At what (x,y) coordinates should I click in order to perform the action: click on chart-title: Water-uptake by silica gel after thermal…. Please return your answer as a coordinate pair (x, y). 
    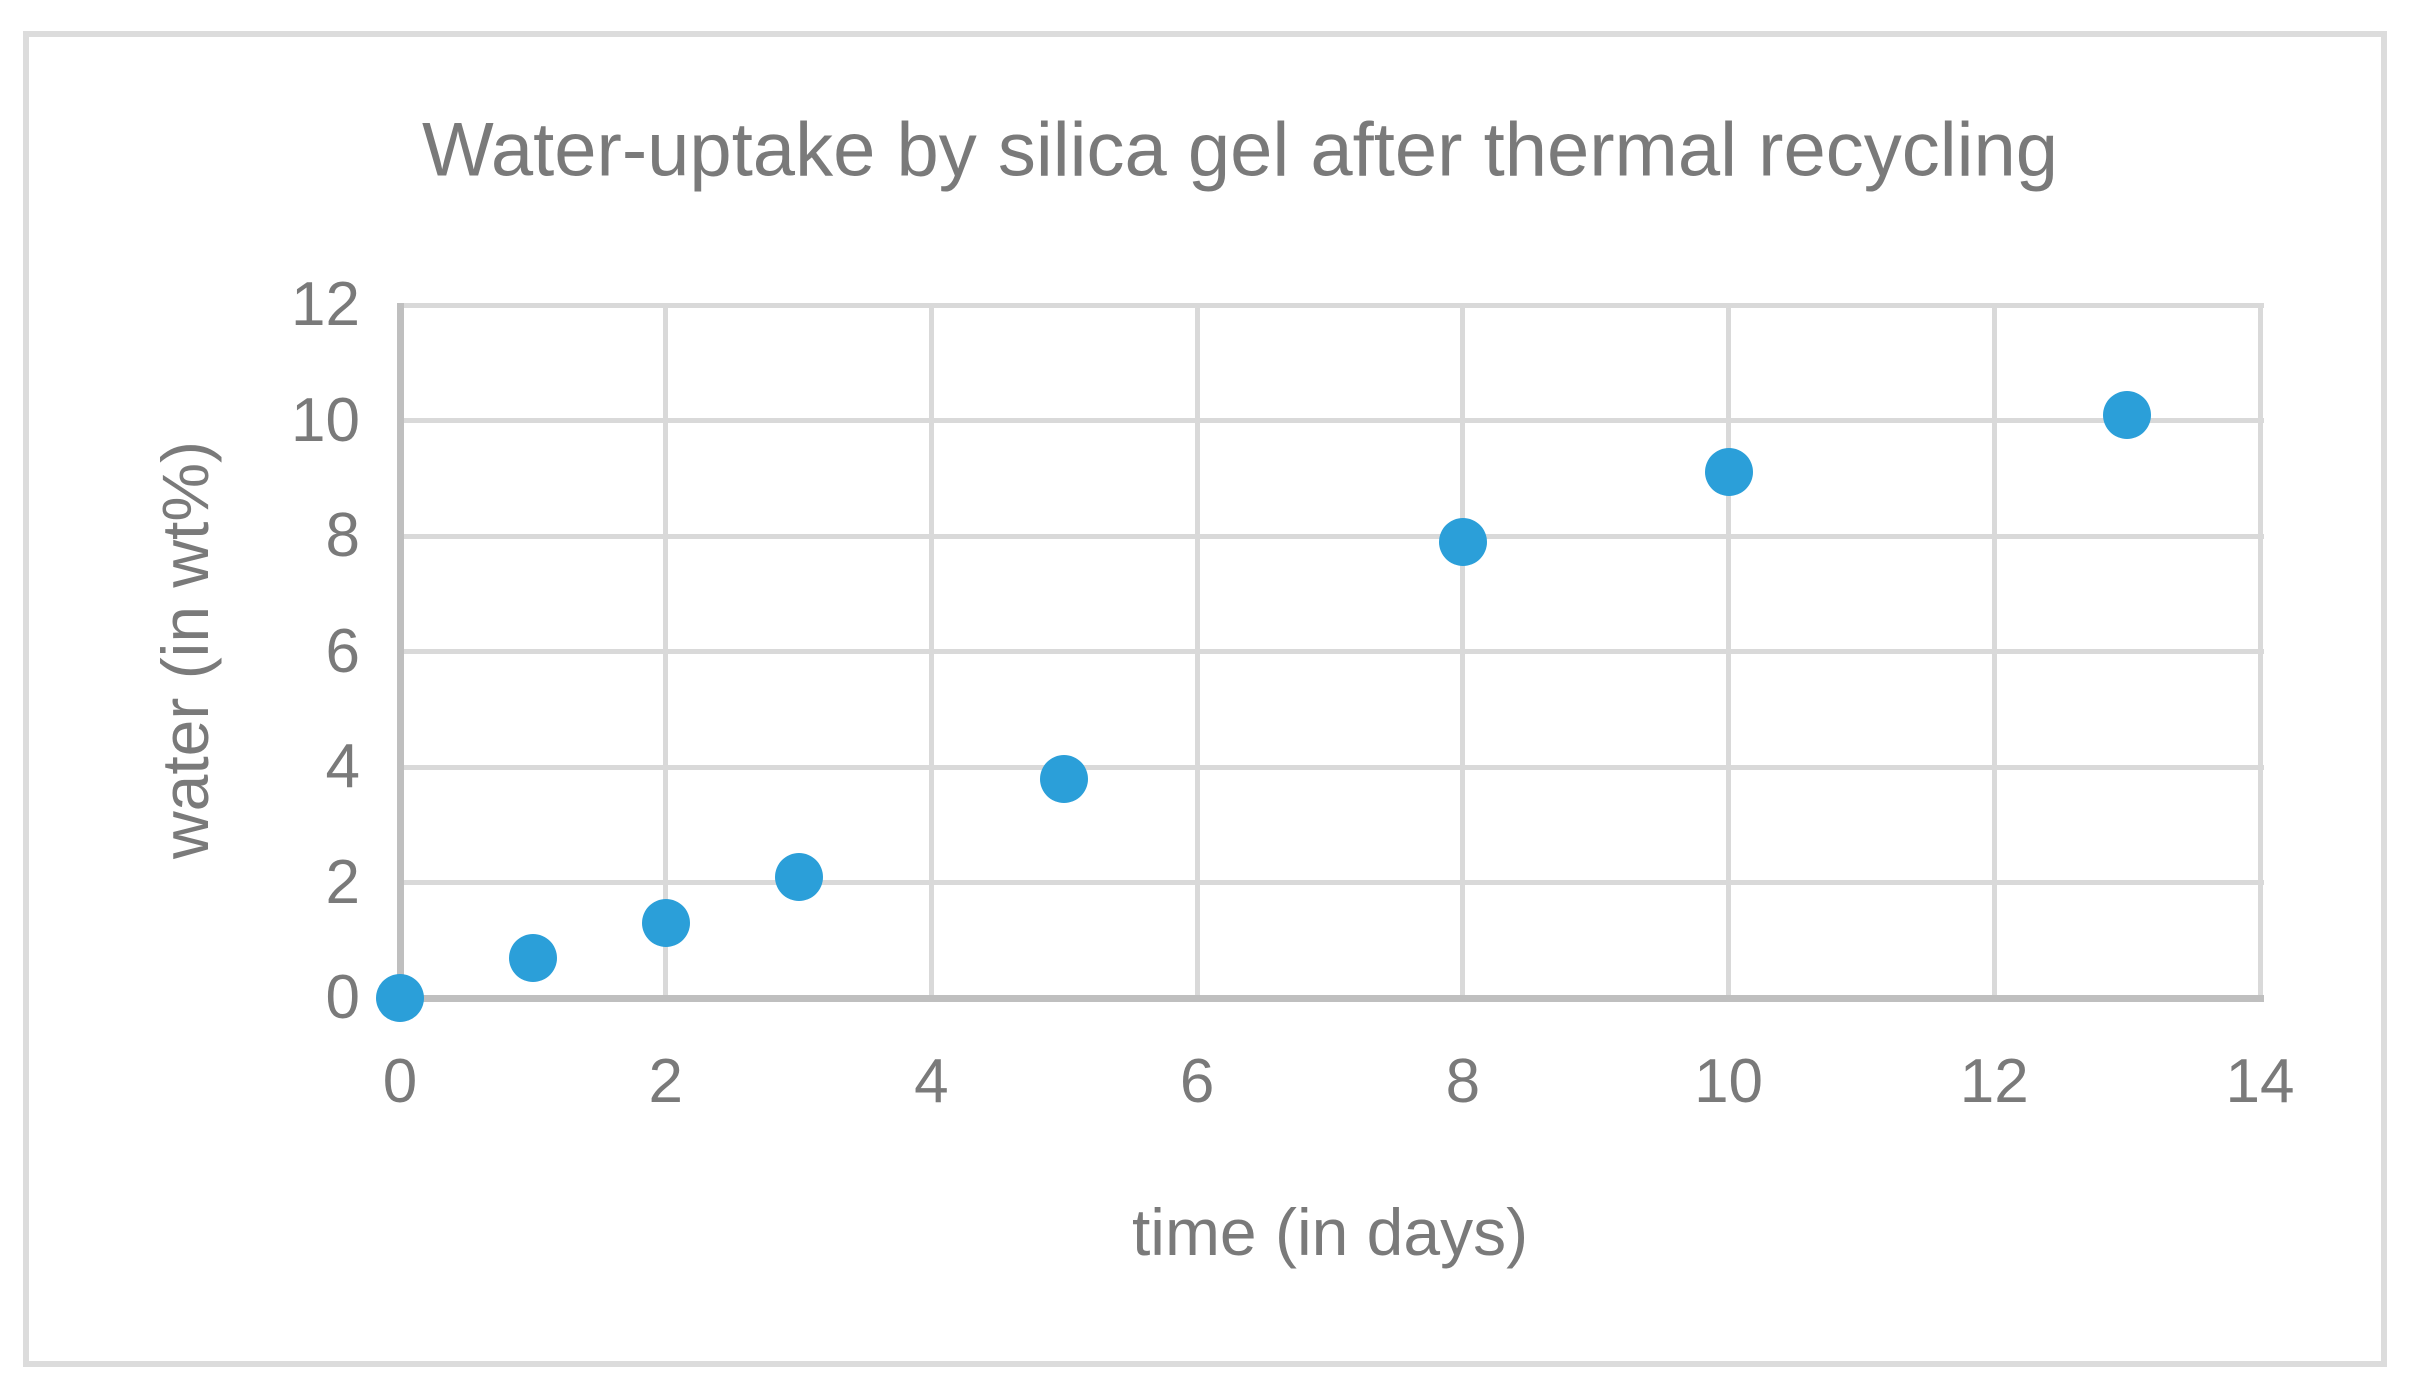
    Looking at the image, I should click on (1240, 150).